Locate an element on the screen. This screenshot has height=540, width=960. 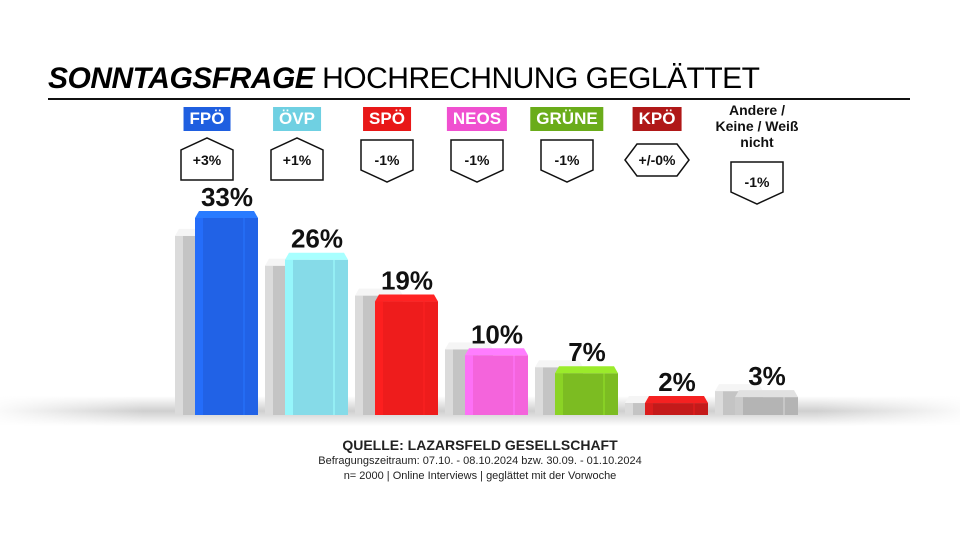
value-label: 26% is located at coordinates (317, 239).